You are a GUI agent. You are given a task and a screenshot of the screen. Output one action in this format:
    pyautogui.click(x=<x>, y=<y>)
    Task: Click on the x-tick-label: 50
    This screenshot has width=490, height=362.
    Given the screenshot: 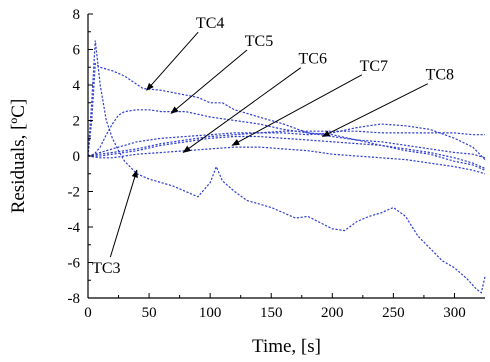 What is the action you would take?
    pyautogui.click(x=149, y=313)
    